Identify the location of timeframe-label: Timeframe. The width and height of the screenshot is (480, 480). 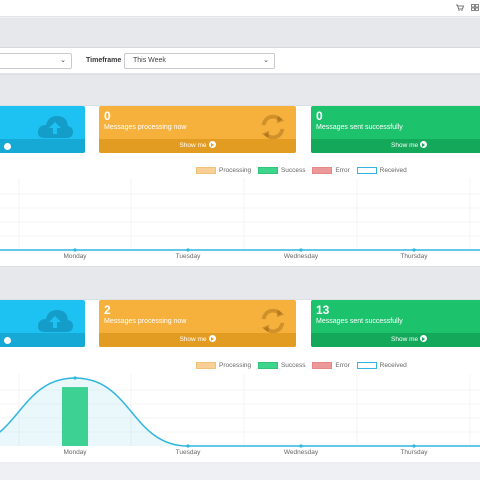
(104, 60).